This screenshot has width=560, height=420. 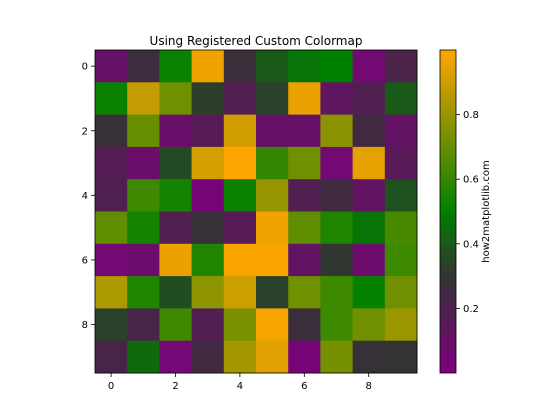 What do you see at coordinates (471, 115) in the screenshot?
I see `colorbar-tick-label: 0.8` at bounding box center [471, 115].